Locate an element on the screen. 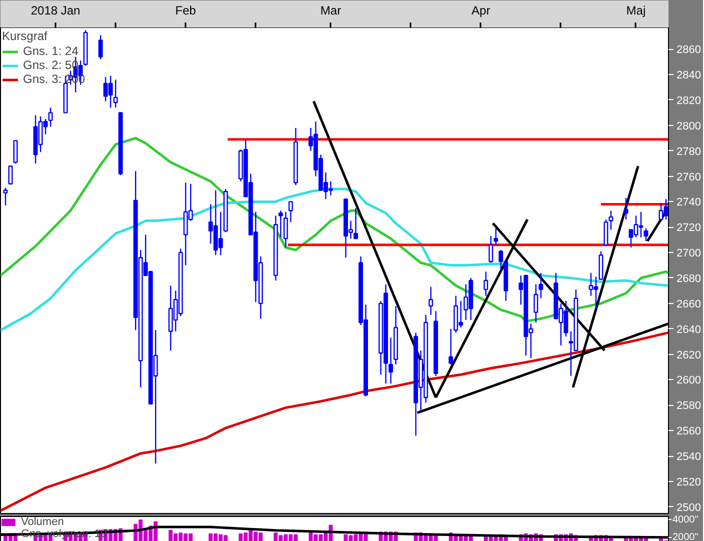 Image resolution: width=704 pixels, height=541 pixels. legend-title: Kursgraf is located at coordinates (25, 36).